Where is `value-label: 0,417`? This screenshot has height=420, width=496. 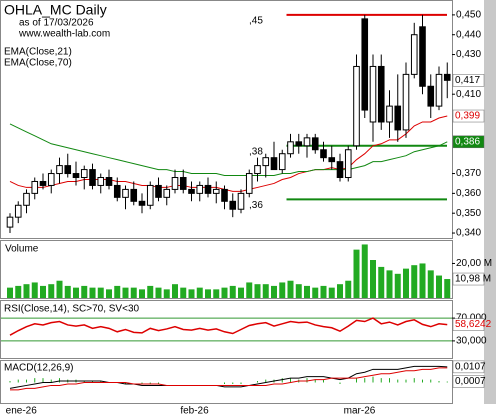
value-label: 0,417 is located at coordinates (467, 80).